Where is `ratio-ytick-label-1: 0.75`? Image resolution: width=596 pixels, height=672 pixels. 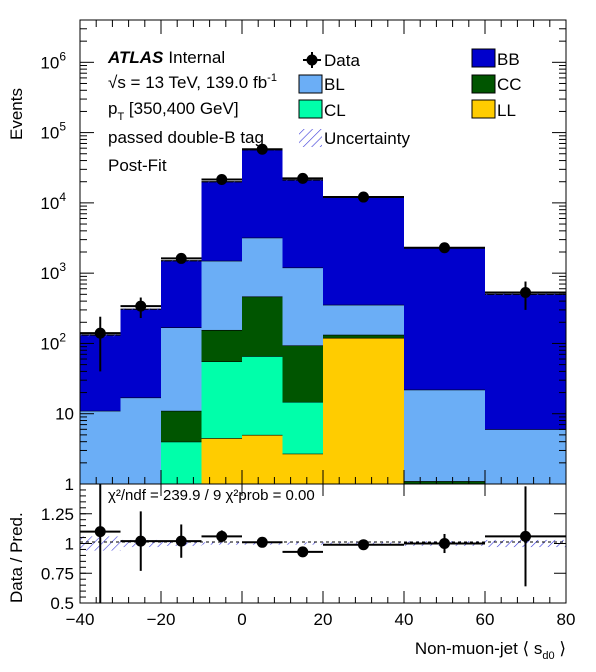 ratio-ytick-label-1: 0.75 is located at coordinates (57, 573).